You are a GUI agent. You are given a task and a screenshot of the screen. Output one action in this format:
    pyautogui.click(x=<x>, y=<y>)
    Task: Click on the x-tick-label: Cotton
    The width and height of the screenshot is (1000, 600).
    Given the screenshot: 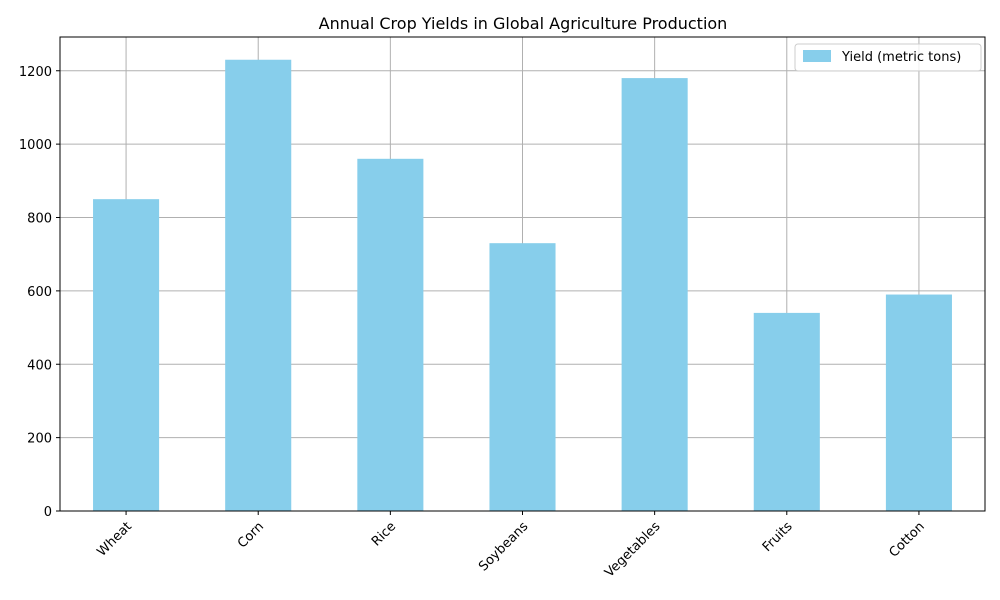 What is the action you would take?
    pyautogui.click(x=906, y=539)
    